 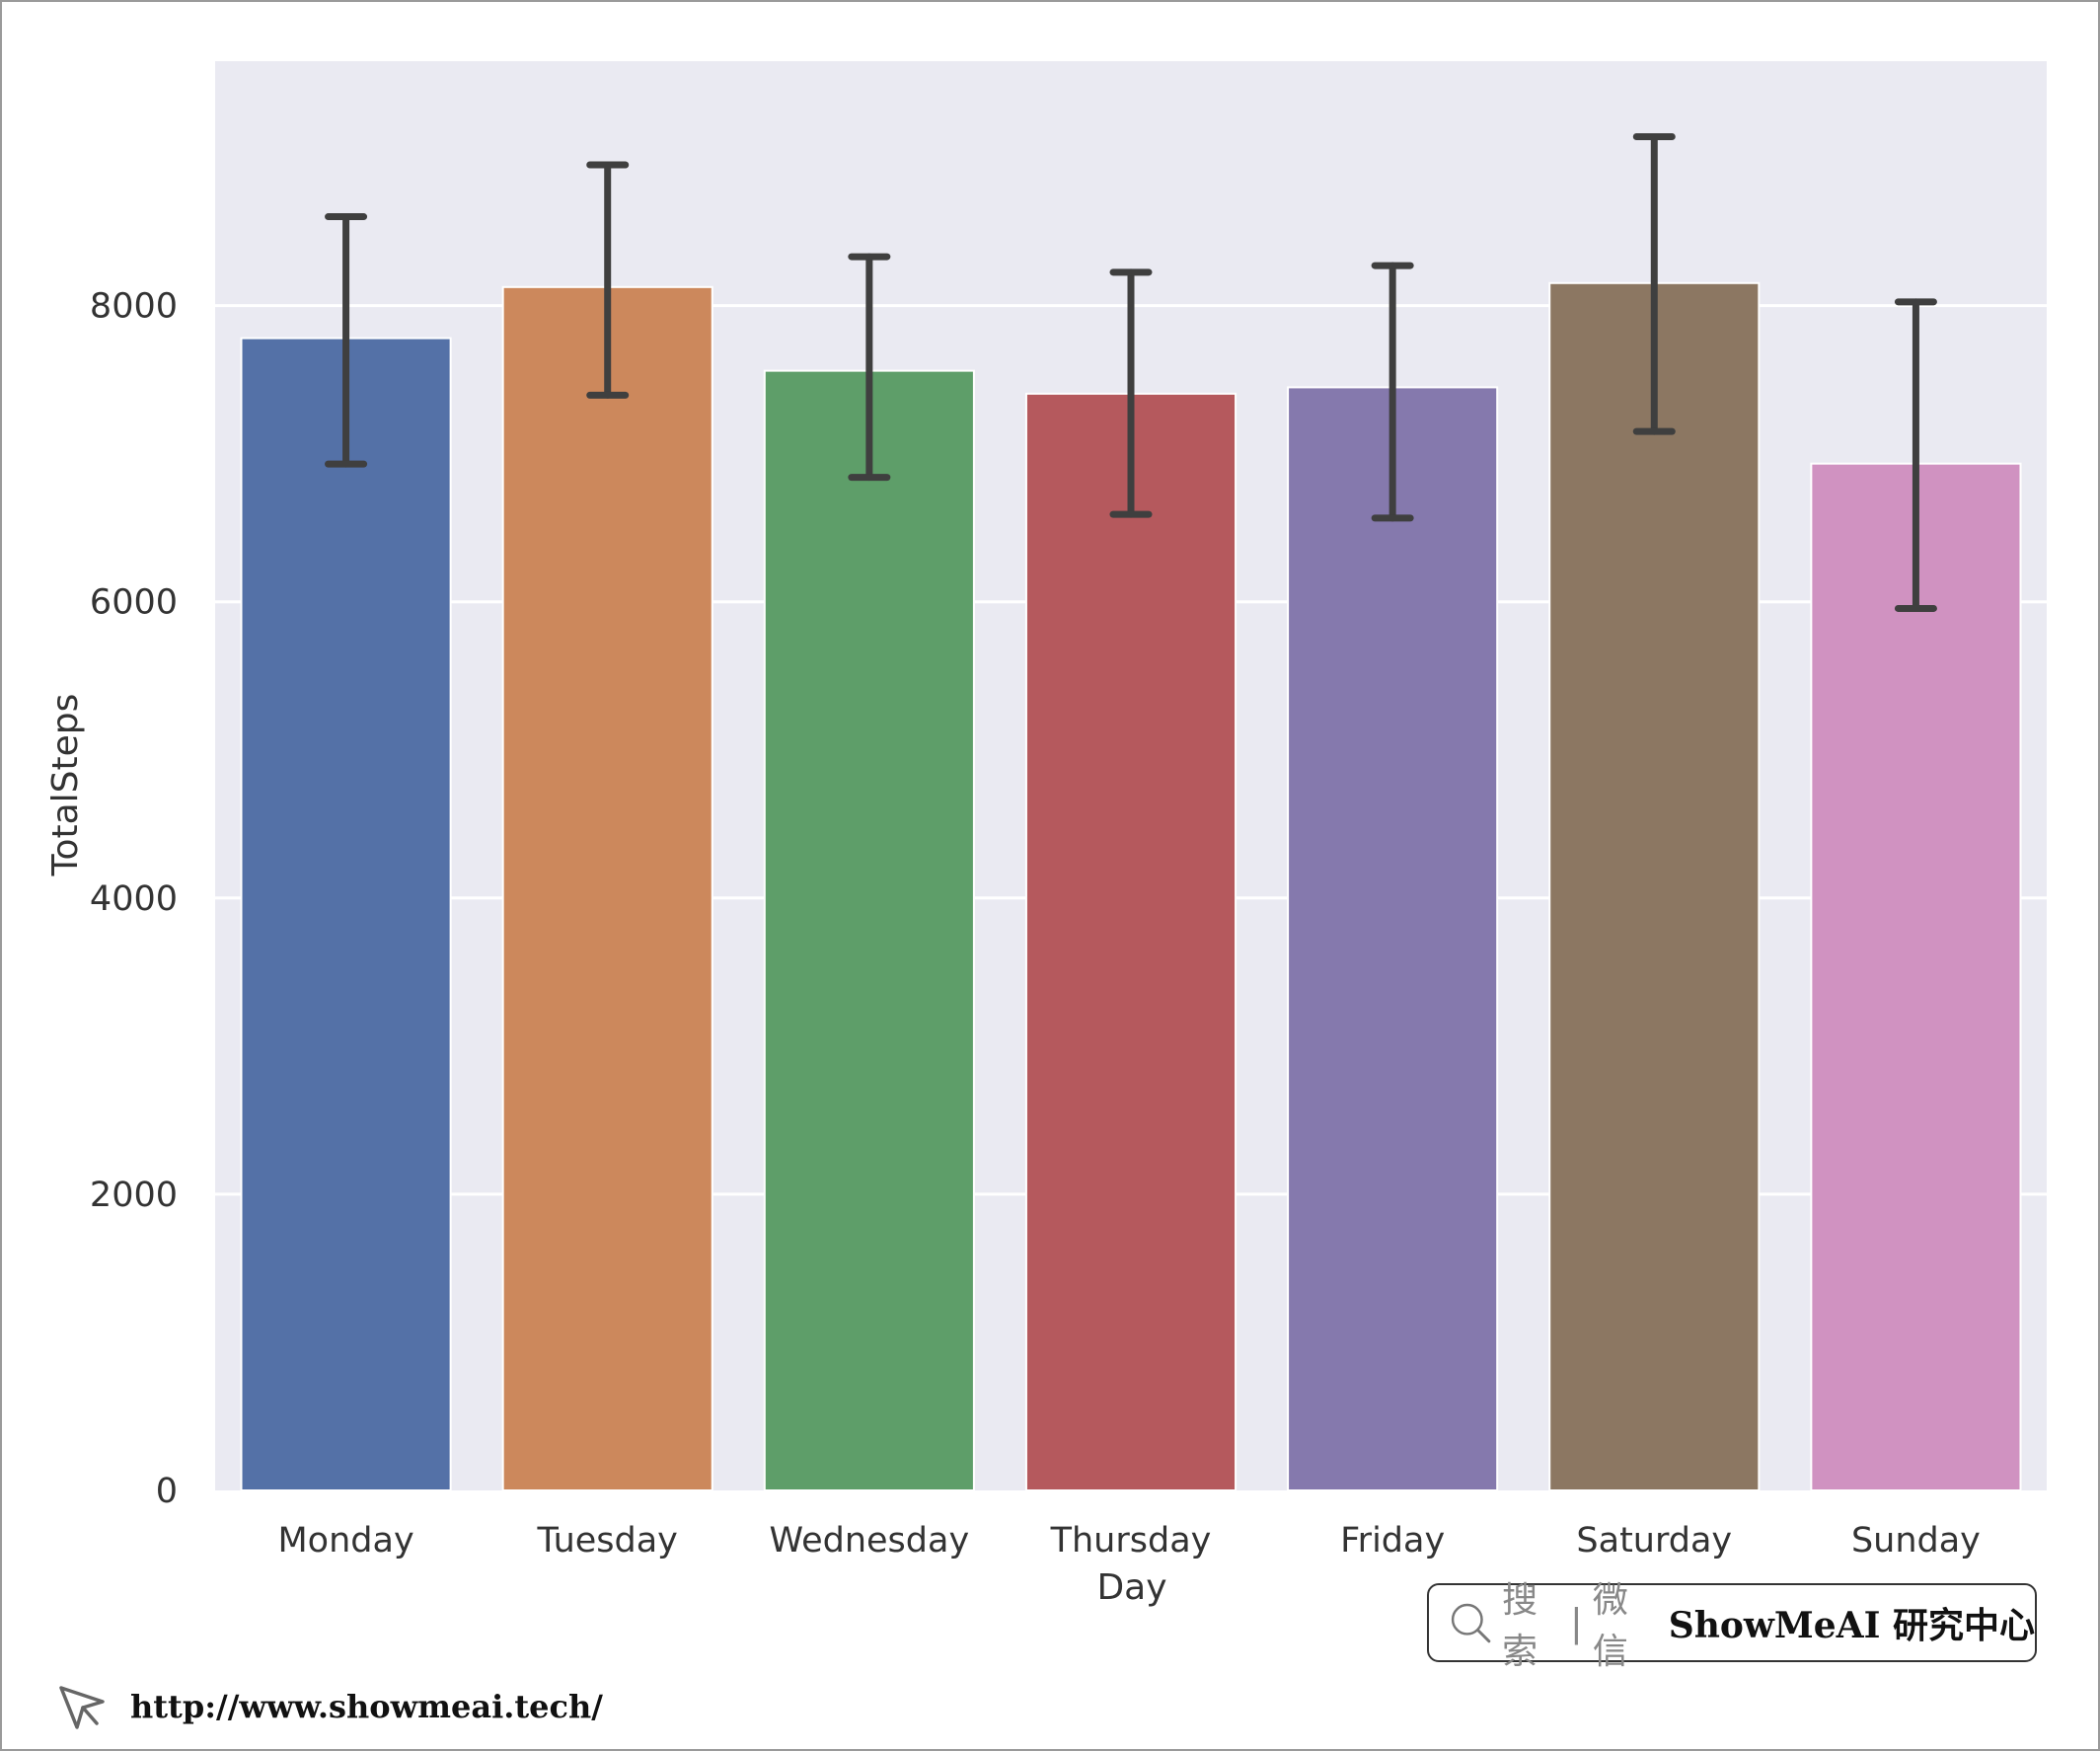 I want to click on footer: http://www.showmeai.tech/, so click(x=329, y=1706).